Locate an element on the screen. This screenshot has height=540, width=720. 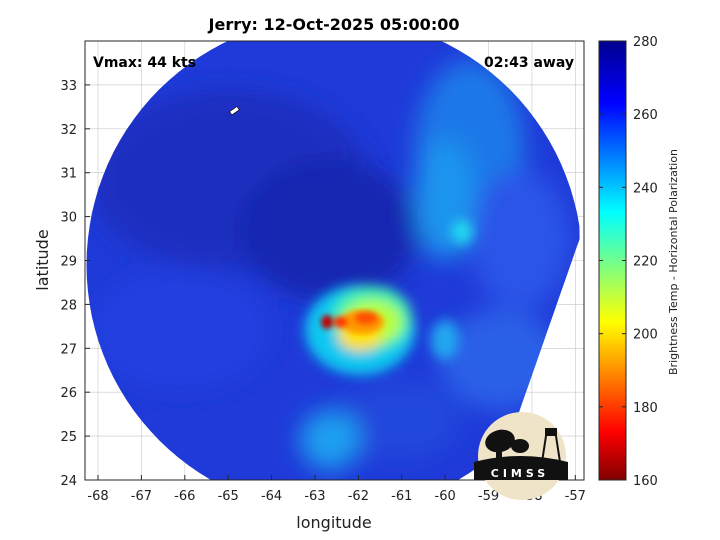
x-axis-ticks: -68-67-66-65-64-63-62-61-60-59-58-57 is located at coordinates (336, 489).